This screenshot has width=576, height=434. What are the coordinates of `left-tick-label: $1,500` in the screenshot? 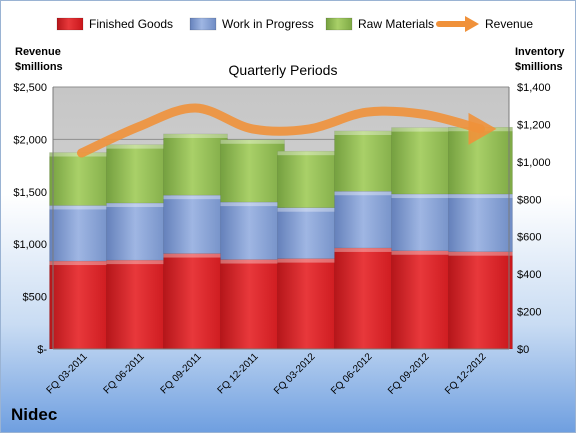 It's located at (30, 193).